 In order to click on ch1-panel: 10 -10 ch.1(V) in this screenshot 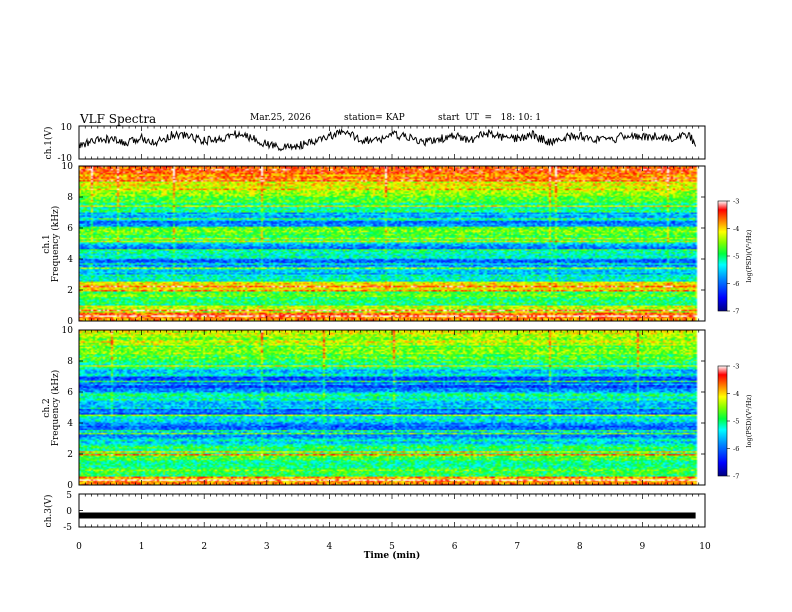, I will do `click(374, 143)`.